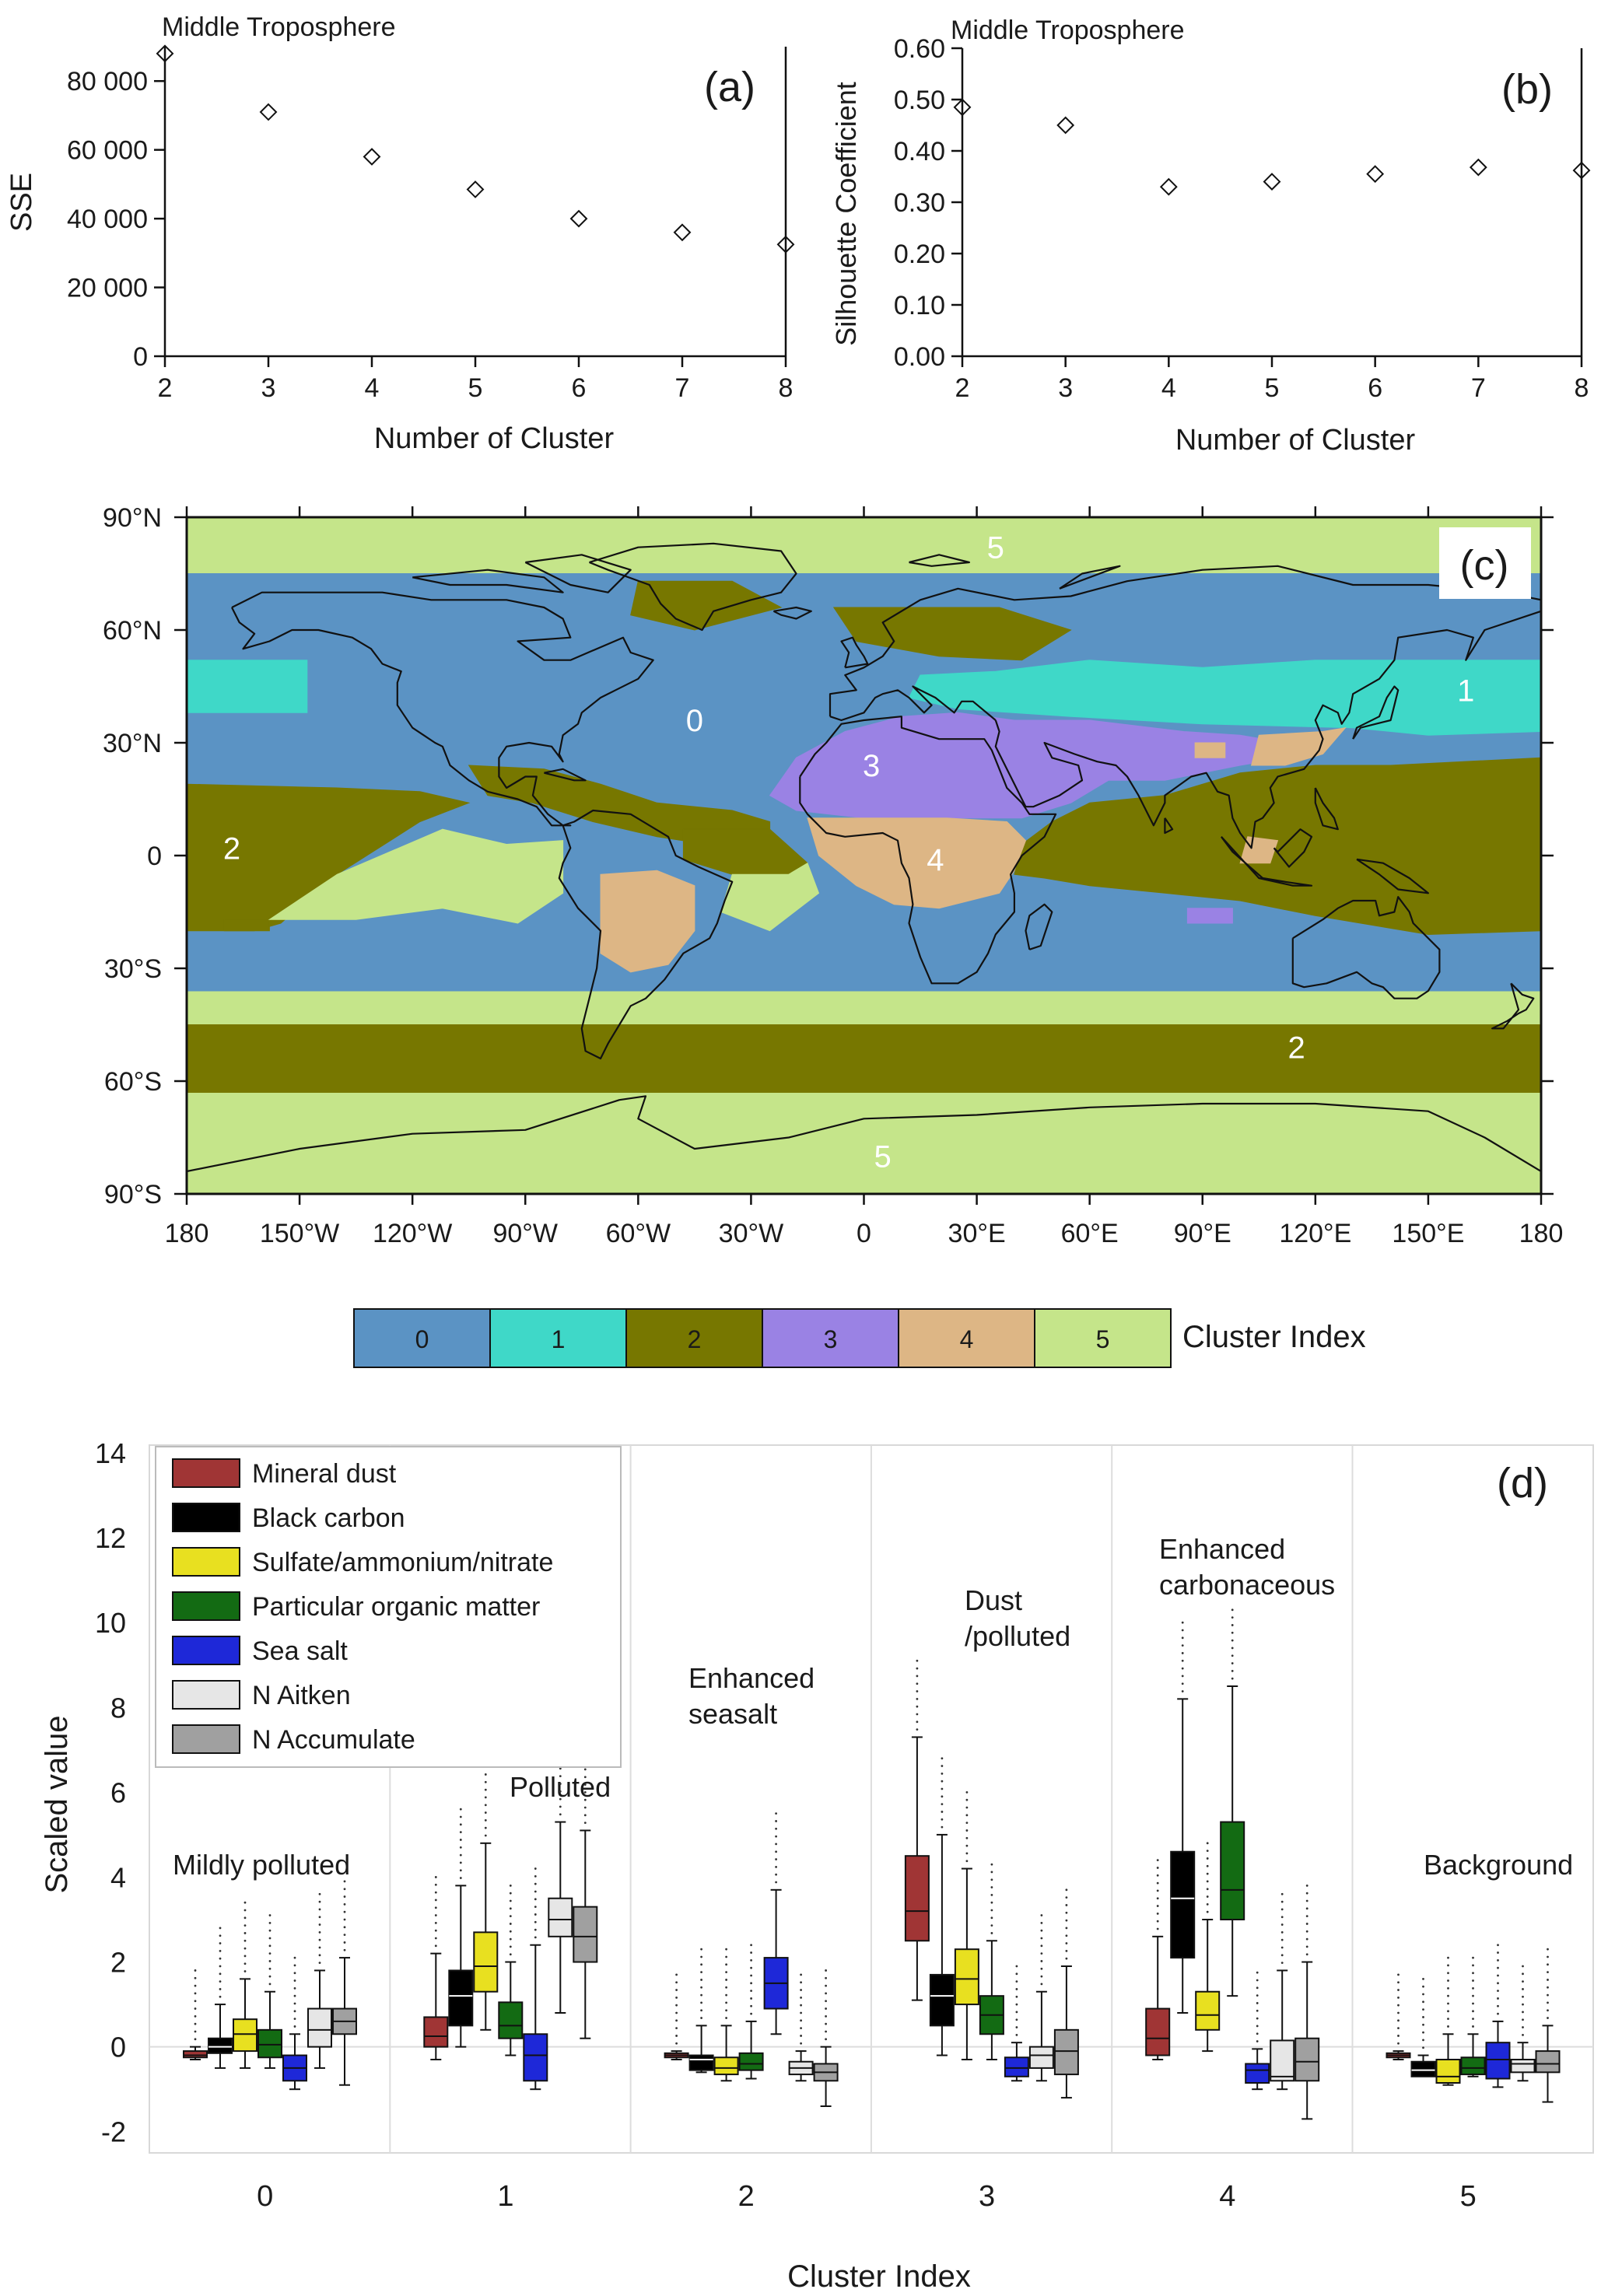  Describe the element at coordinates (1582, 388) in the screenshot. I see `b-xtick-label: 8` at that location.